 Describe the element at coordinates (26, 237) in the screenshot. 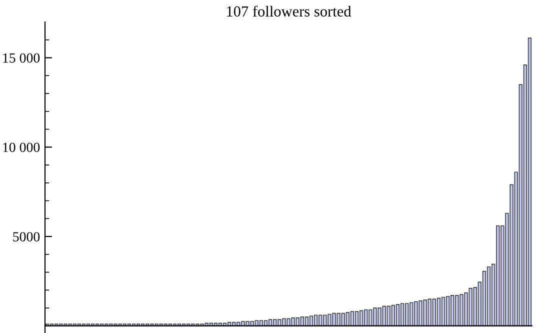

I see `y-tick-label: 5000` at that location.